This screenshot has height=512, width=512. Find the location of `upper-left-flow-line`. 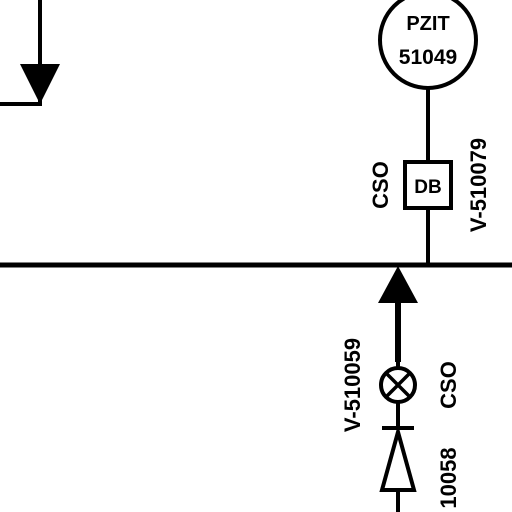

upper-left-flow-line is located at coordinates (30, 53).